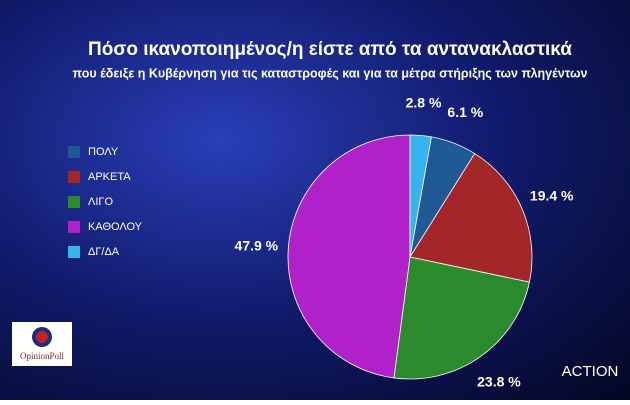 The image size is (630, 405). Describe the element at coordinates (257, 246) in the screenshot. I see `value-label: 47.9 %` at that location.